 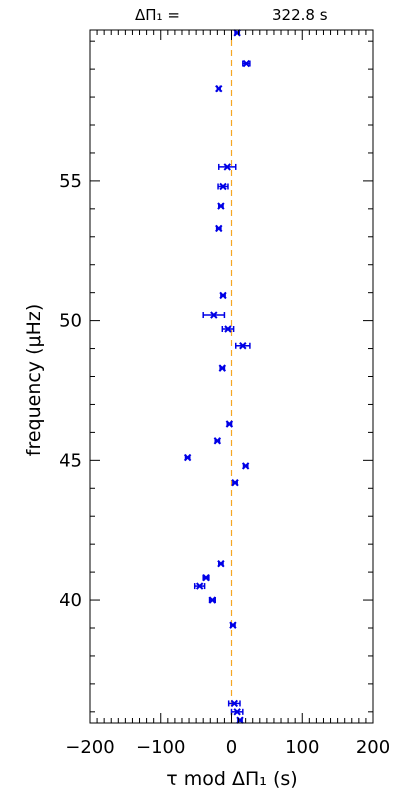 What do you see at coordinates (157, 15) in the screenshot?
I see `title-label: ΔΠ₁ =` at bounding box center [157, 15].